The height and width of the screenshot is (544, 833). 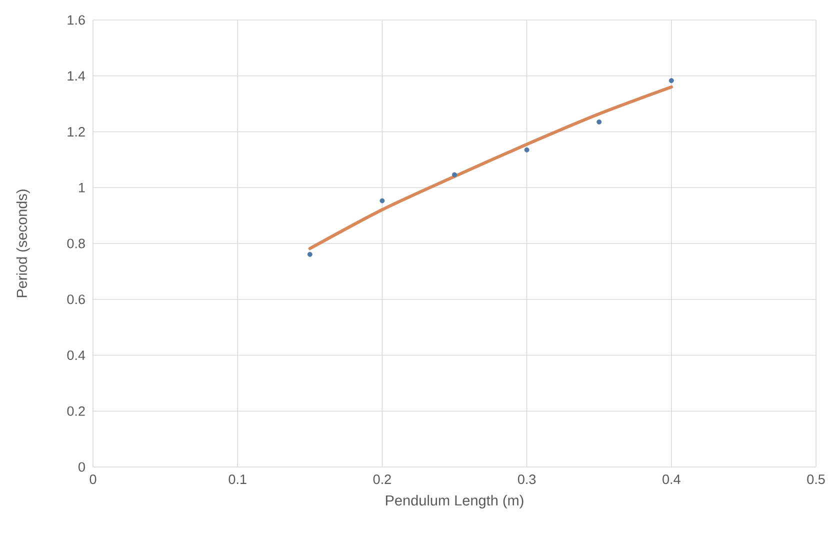 What do you see at coordinates (76, 243) in the screenshot?
I see `y-tick-label: 0.8` at bounding box center [76, 243].